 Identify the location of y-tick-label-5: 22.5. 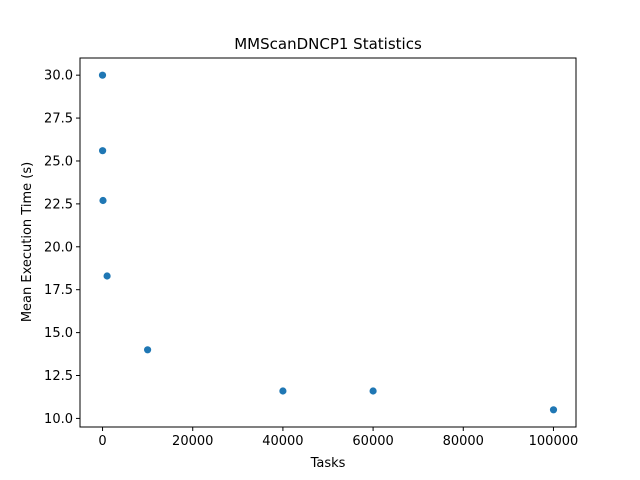
(58, 204).